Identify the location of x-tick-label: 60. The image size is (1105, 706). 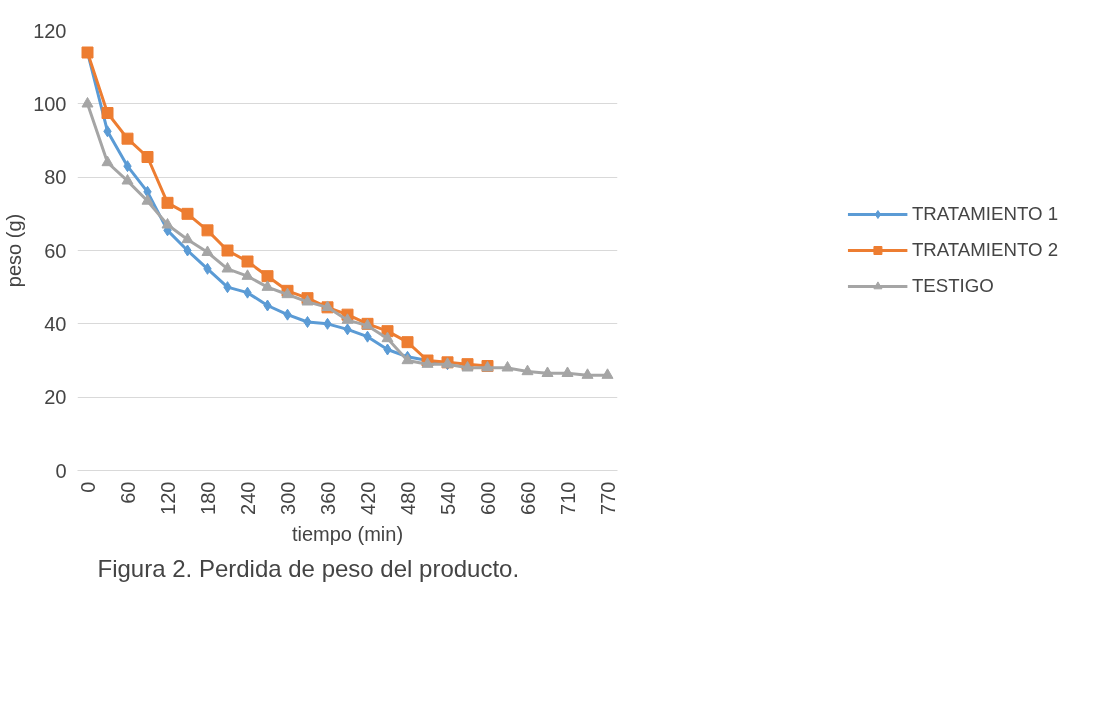
(127, 492).